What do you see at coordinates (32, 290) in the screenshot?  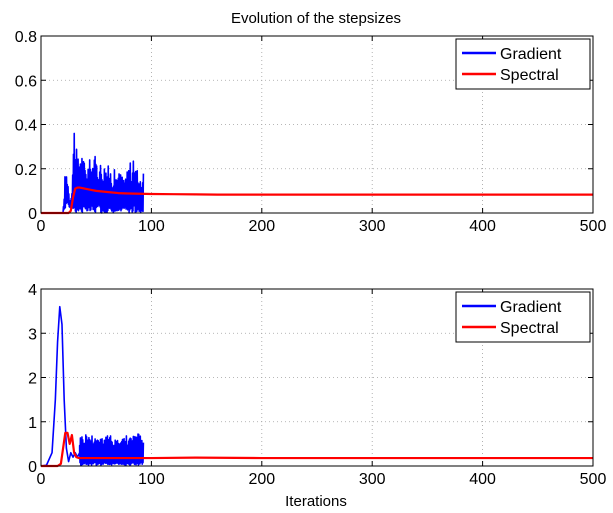 I see `y-tick-label: 4` at bounding box center [32, 290].